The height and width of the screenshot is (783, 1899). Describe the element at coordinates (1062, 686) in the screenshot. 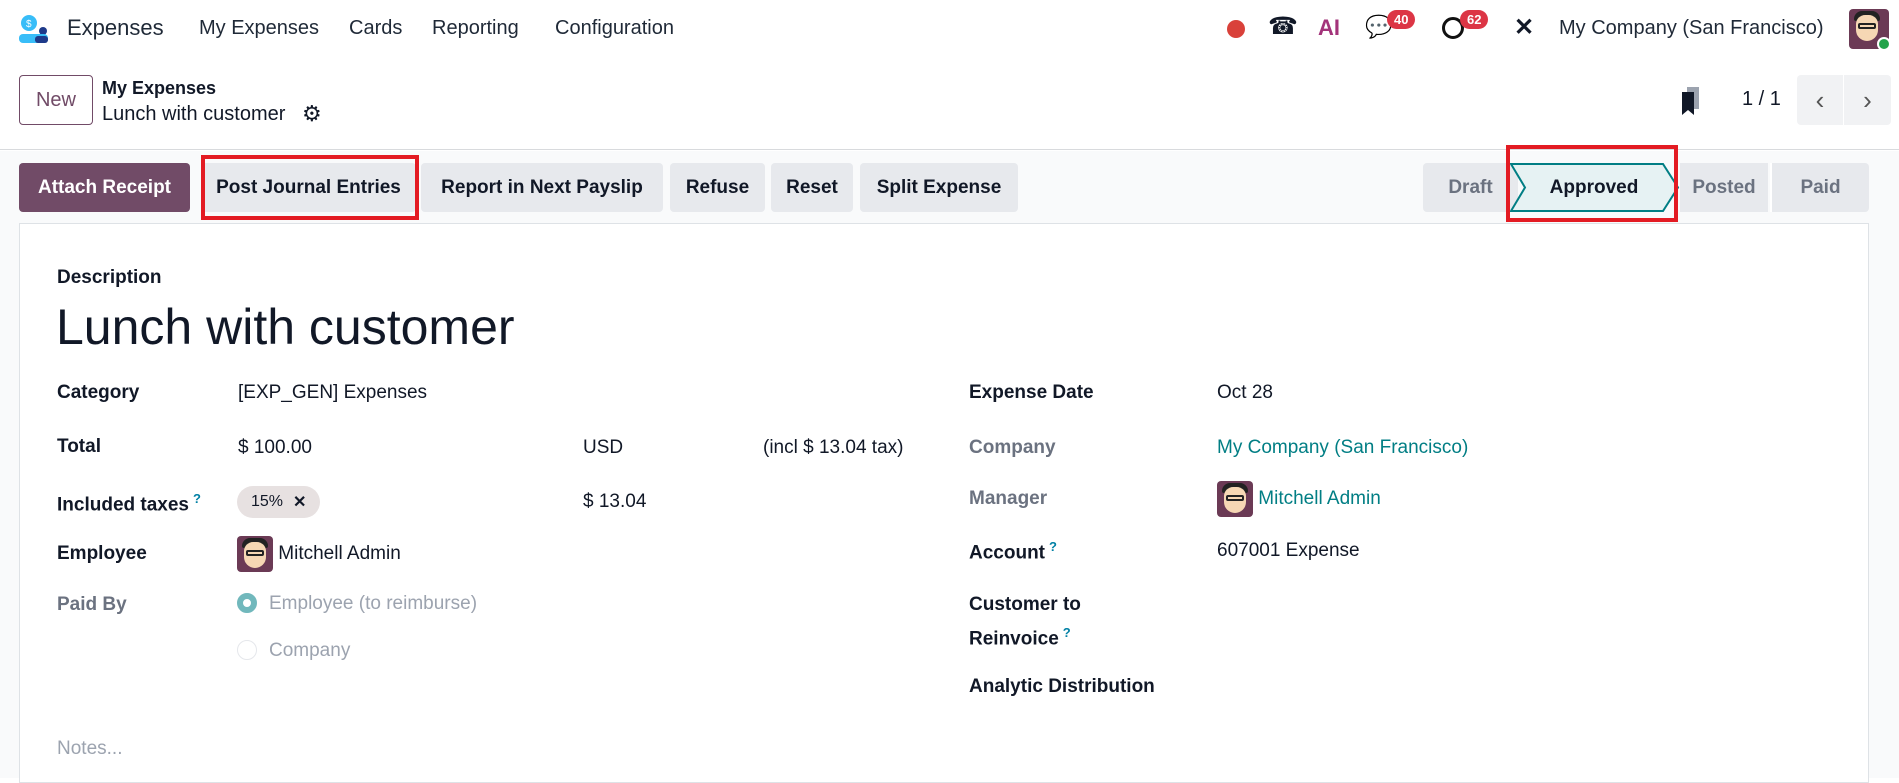

I see `analytic-distribution-label: Analytic Distribution` at that location.